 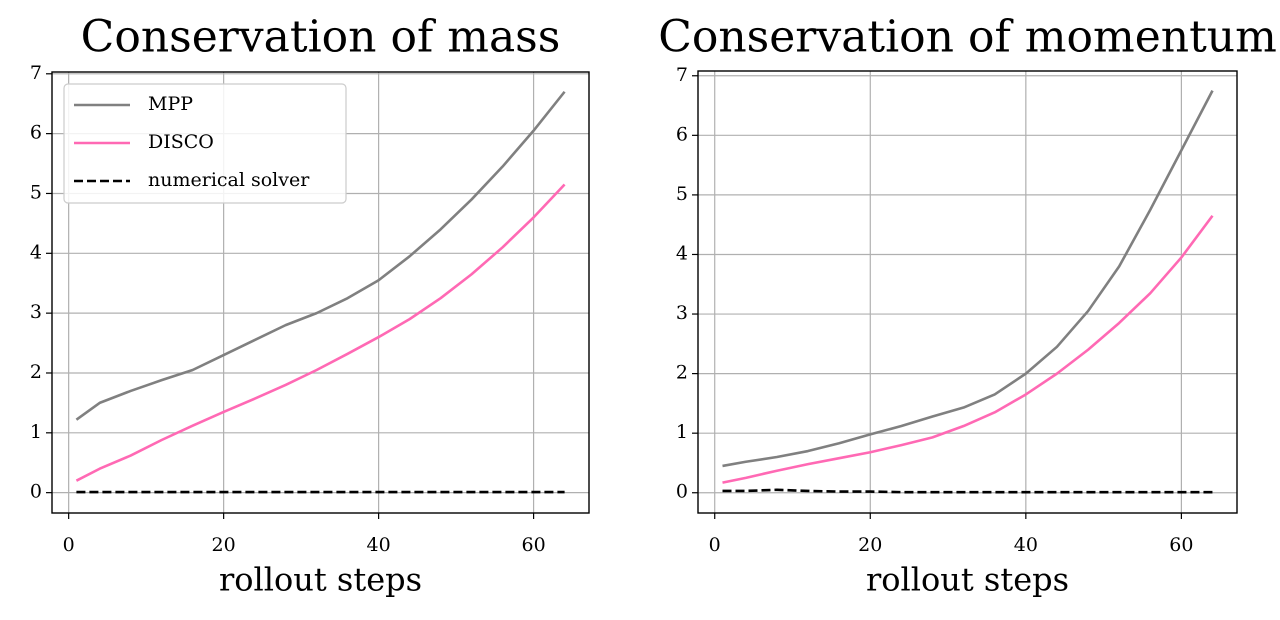 What do you see at coordinates (967, 491) in the screenshot?
I see `series-line` at bounding box center [967, 491].